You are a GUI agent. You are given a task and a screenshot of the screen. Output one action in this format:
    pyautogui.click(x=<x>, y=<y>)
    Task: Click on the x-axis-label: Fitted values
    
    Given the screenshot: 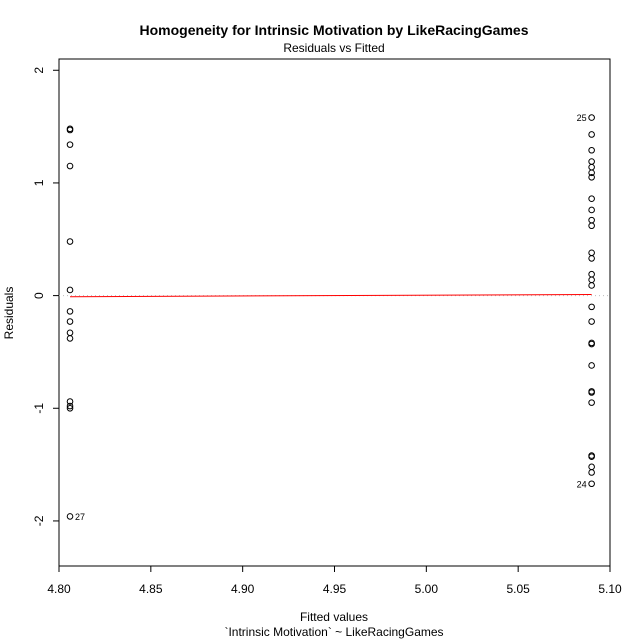 What is the action you would take?
    pyautogui.click(x=334, y=617)
    